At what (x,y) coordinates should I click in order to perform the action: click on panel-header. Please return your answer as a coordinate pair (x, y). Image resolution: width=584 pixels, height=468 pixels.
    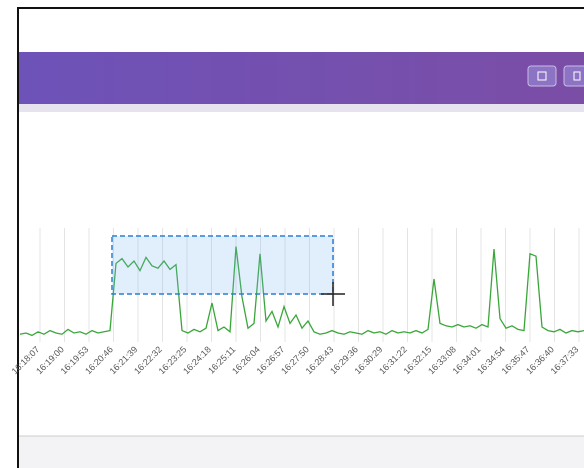
    Looking at the image, I should click on (301, 78).